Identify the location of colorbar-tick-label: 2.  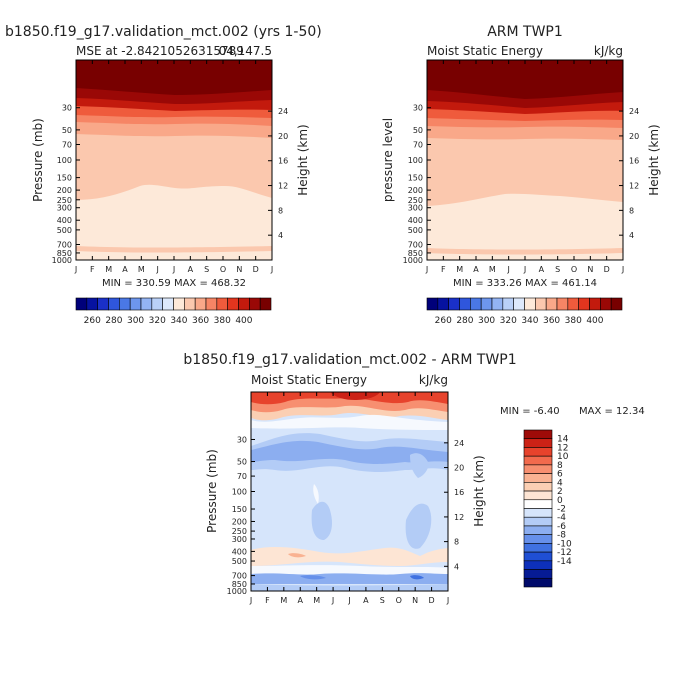
(560, 492).